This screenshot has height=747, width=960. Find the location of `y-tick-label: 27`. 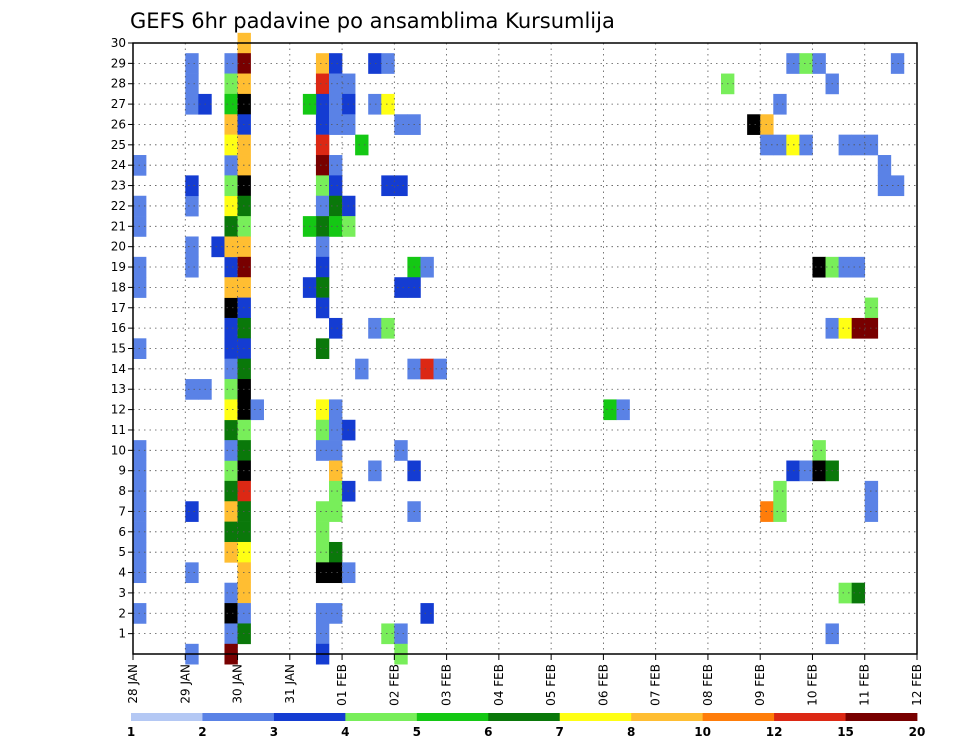

y-tick-label: 27 is located at coordinates (118, 104).